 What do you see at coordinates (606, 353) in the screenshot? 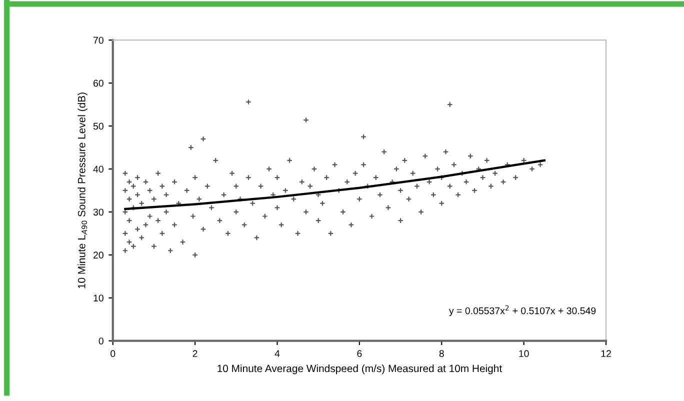
I see `x-tick-label: 12` at bounding box center [606, 353].